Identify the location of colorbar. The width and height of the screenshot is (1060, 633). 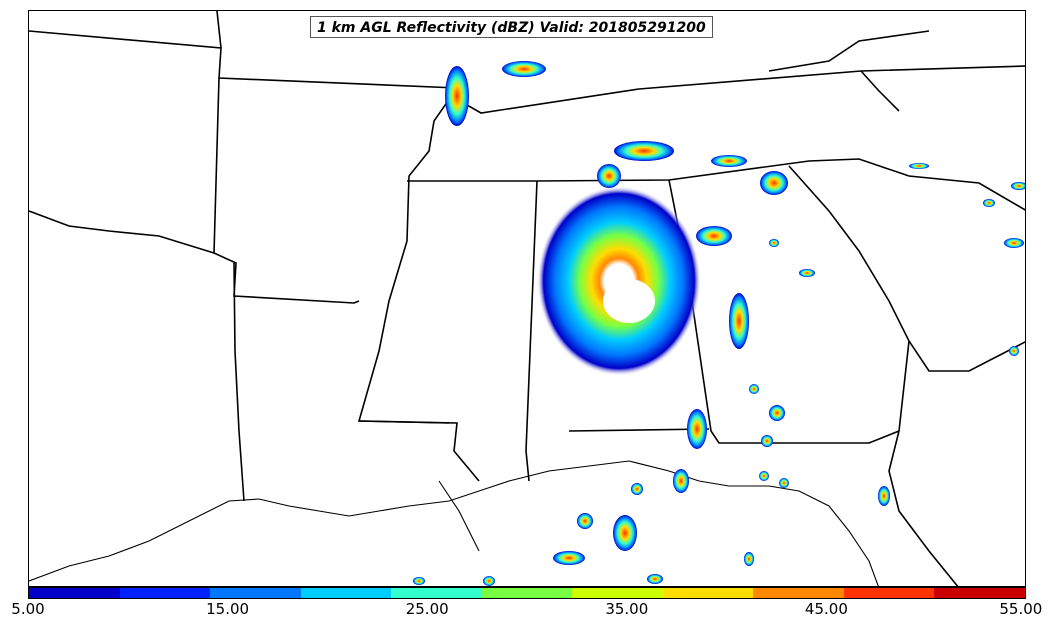
(527, 593).